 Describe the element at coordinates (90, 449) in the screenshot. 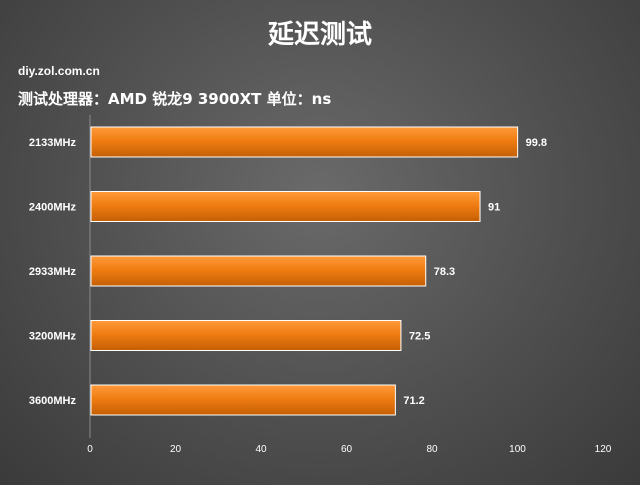

I see `x-tick-label: 0` at that location.